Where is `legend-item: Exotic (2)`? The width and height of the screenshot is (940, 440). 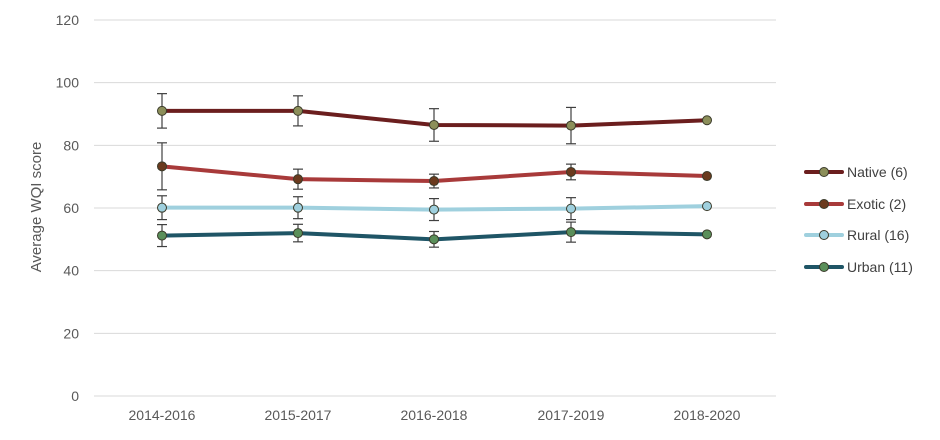
legend-item: Exotic (2) is located at coordinates (855, 204).